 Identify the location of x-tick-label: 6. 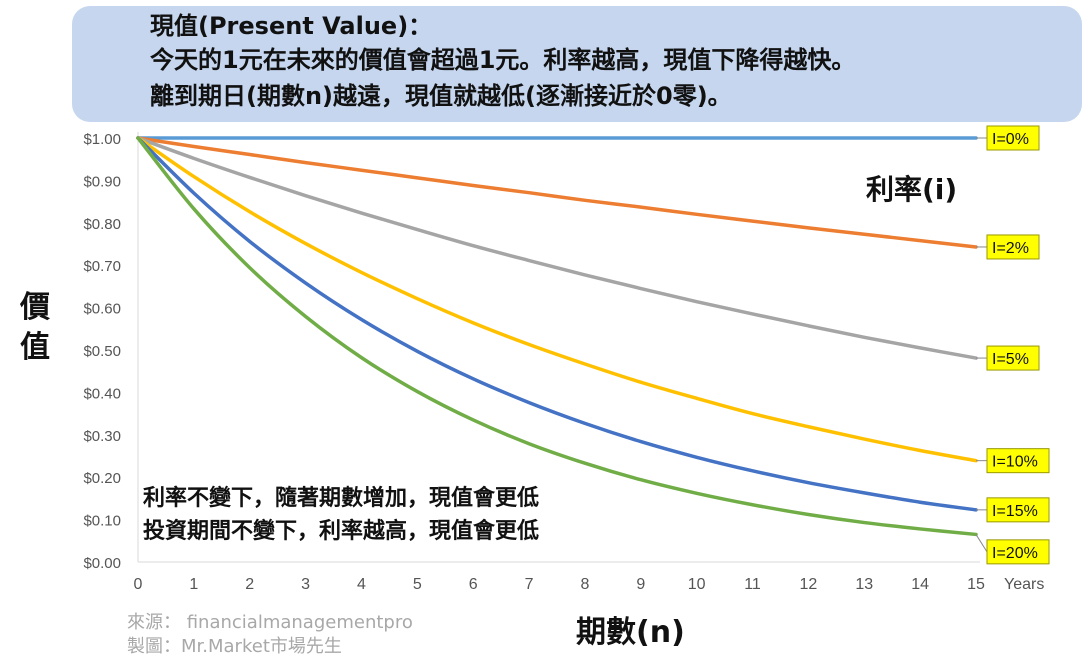
(473, 584).